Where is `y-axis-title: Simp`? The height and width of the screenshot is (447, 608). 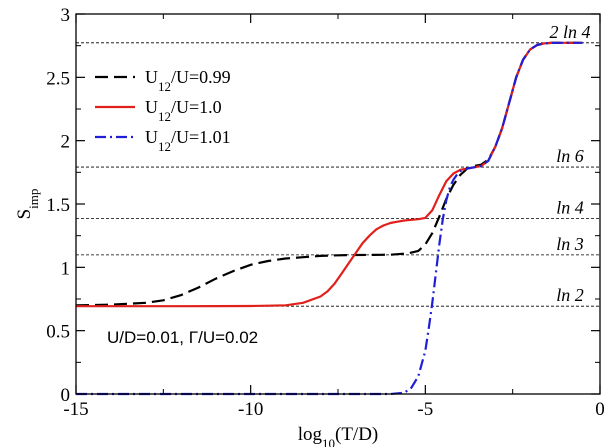
y-axis-title: Simp is located at coordinates (27, 204).